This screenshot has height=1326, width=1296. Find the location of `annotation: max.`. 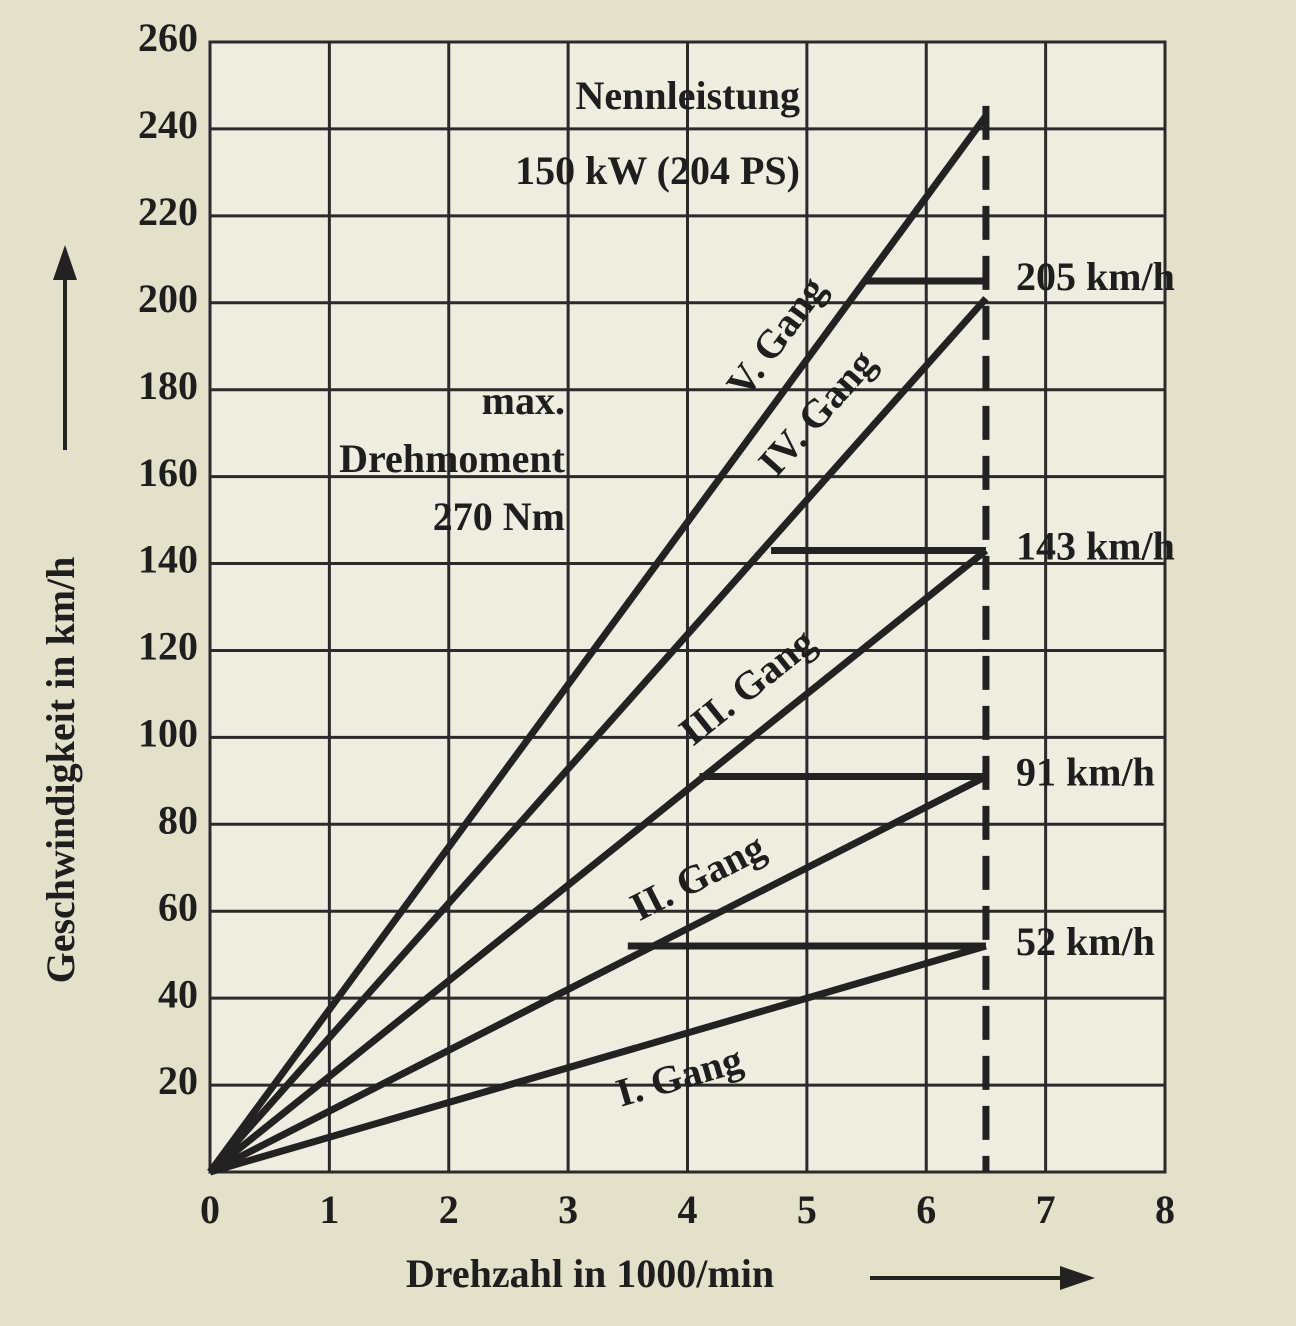

annotation: max. is located at coordinates (523, 400).